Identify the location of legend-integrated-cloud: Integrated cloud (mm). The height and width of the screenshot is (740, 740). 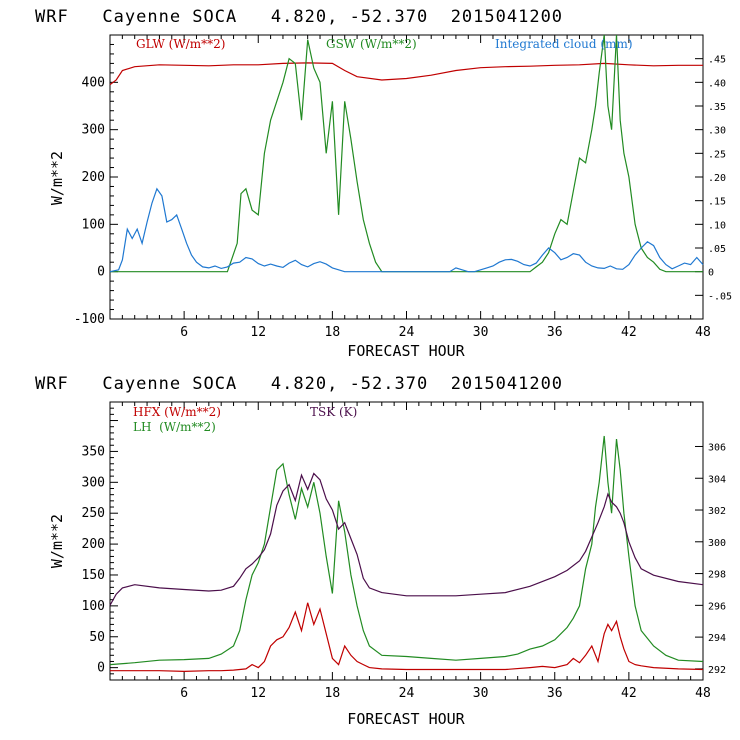
(564, 44).